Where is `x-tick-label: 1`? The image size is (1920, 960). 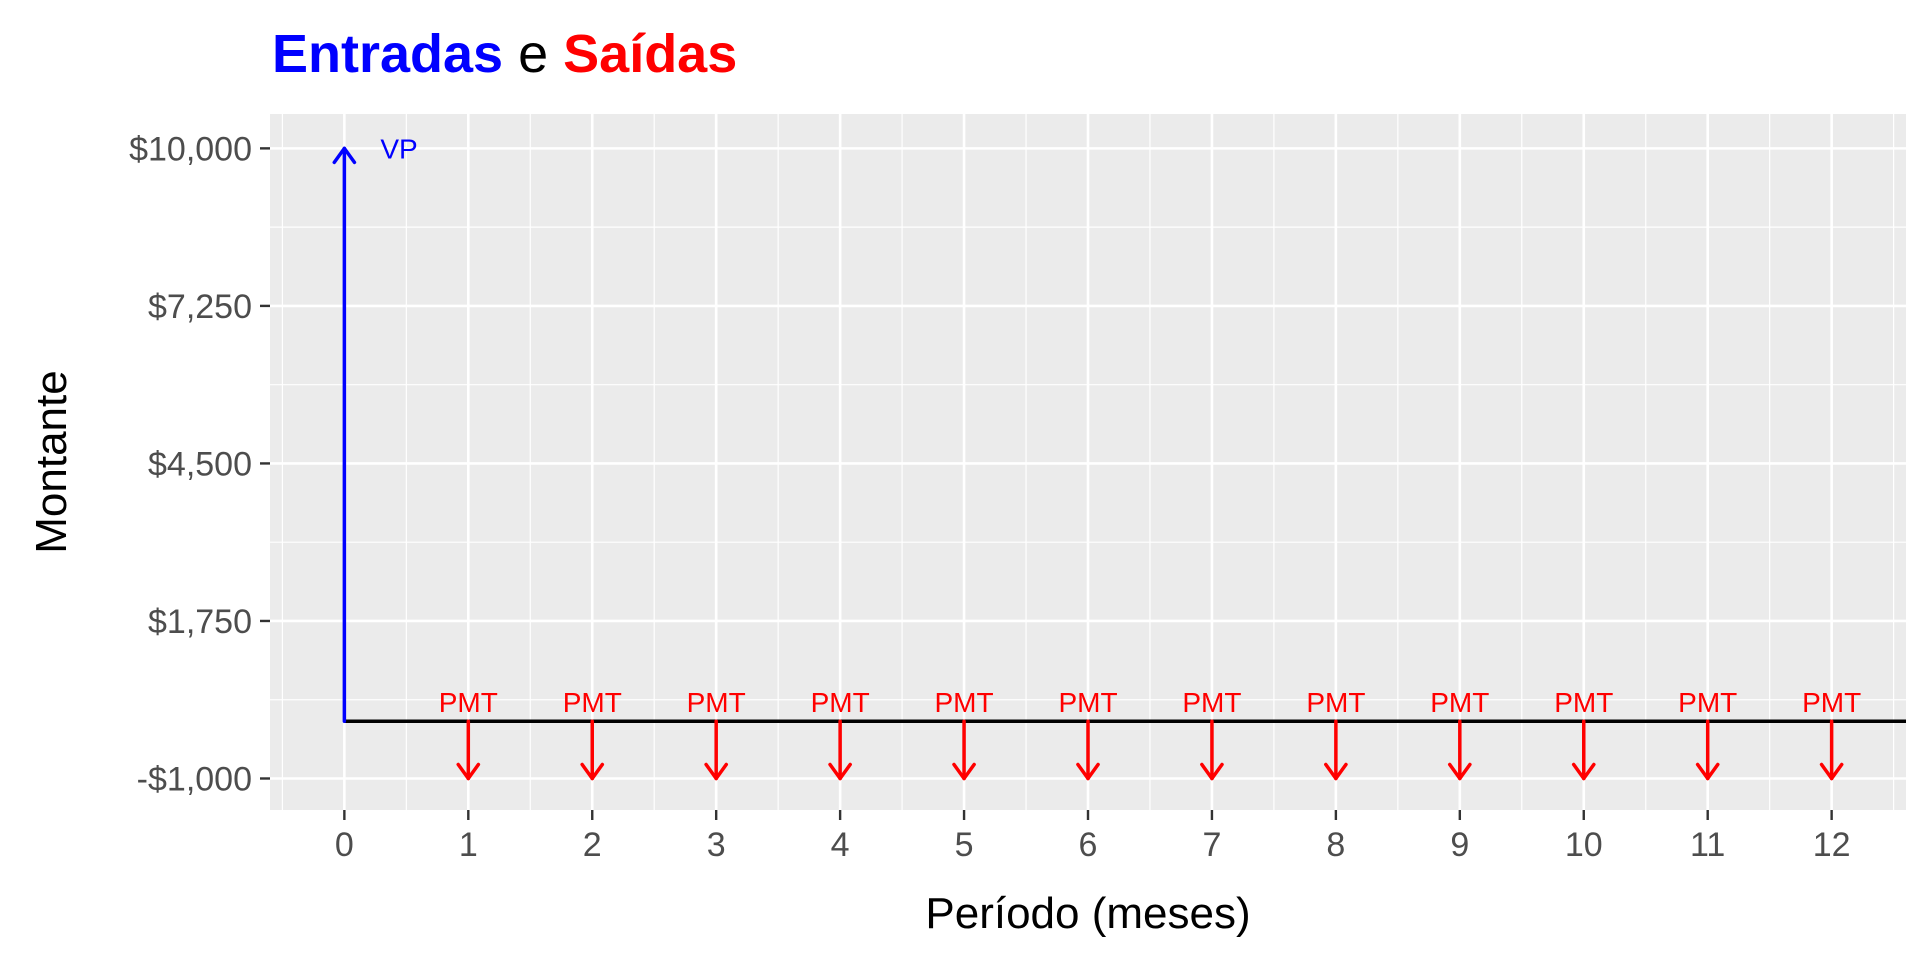 x-tick-label: 1 is located at coordinates (468, 845).